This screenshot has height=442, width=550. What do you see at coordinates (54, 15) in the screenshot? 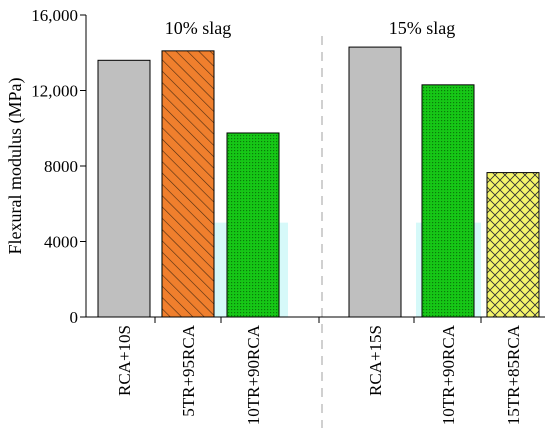
I see `y-tick-label-5: 16,000` at bounding box center [54, 15].